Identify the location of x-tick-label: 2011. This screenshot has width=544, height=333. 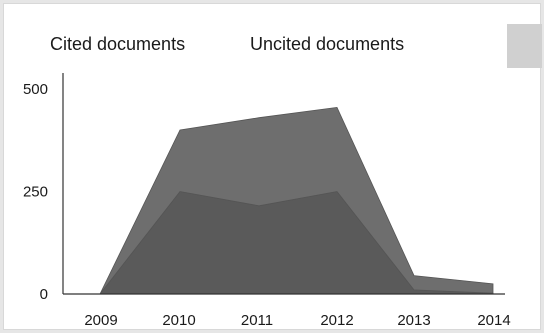
(257, 320).